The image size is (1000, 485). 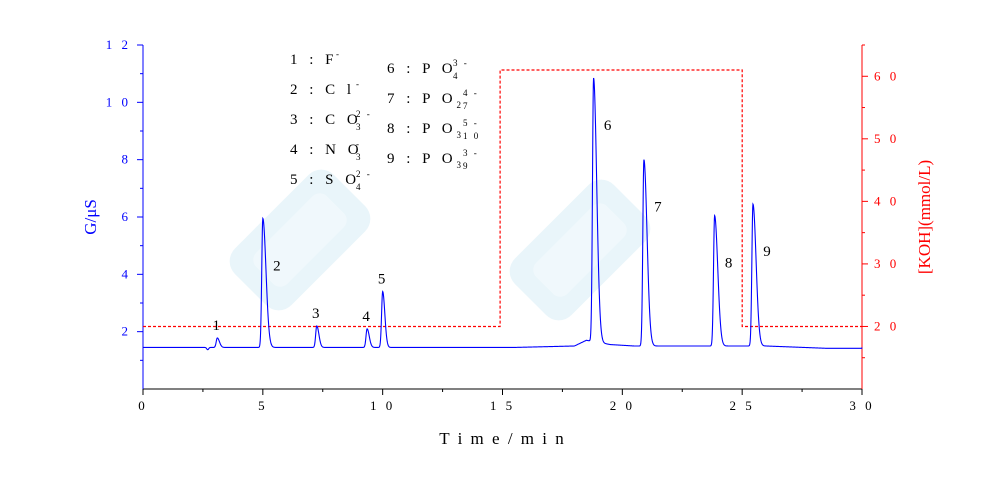 What do you see at coordinates (767, 252) in the screenshot?
I see `peak-label: 9` at bounding box center [767, 252].